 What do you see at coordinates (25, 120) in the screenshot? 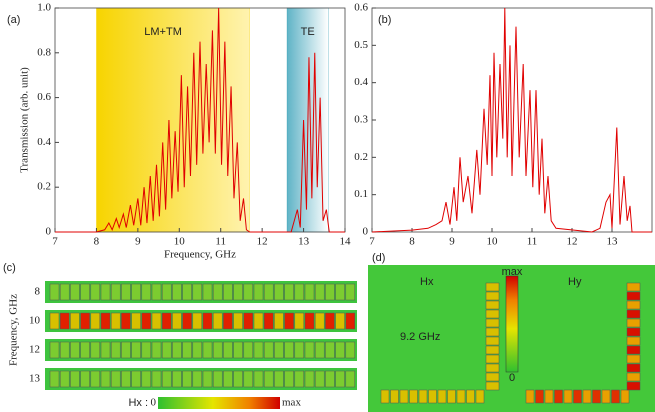
I see `y-axis-label: Transmission (arb. unit)` at bounding box center [25, 120].